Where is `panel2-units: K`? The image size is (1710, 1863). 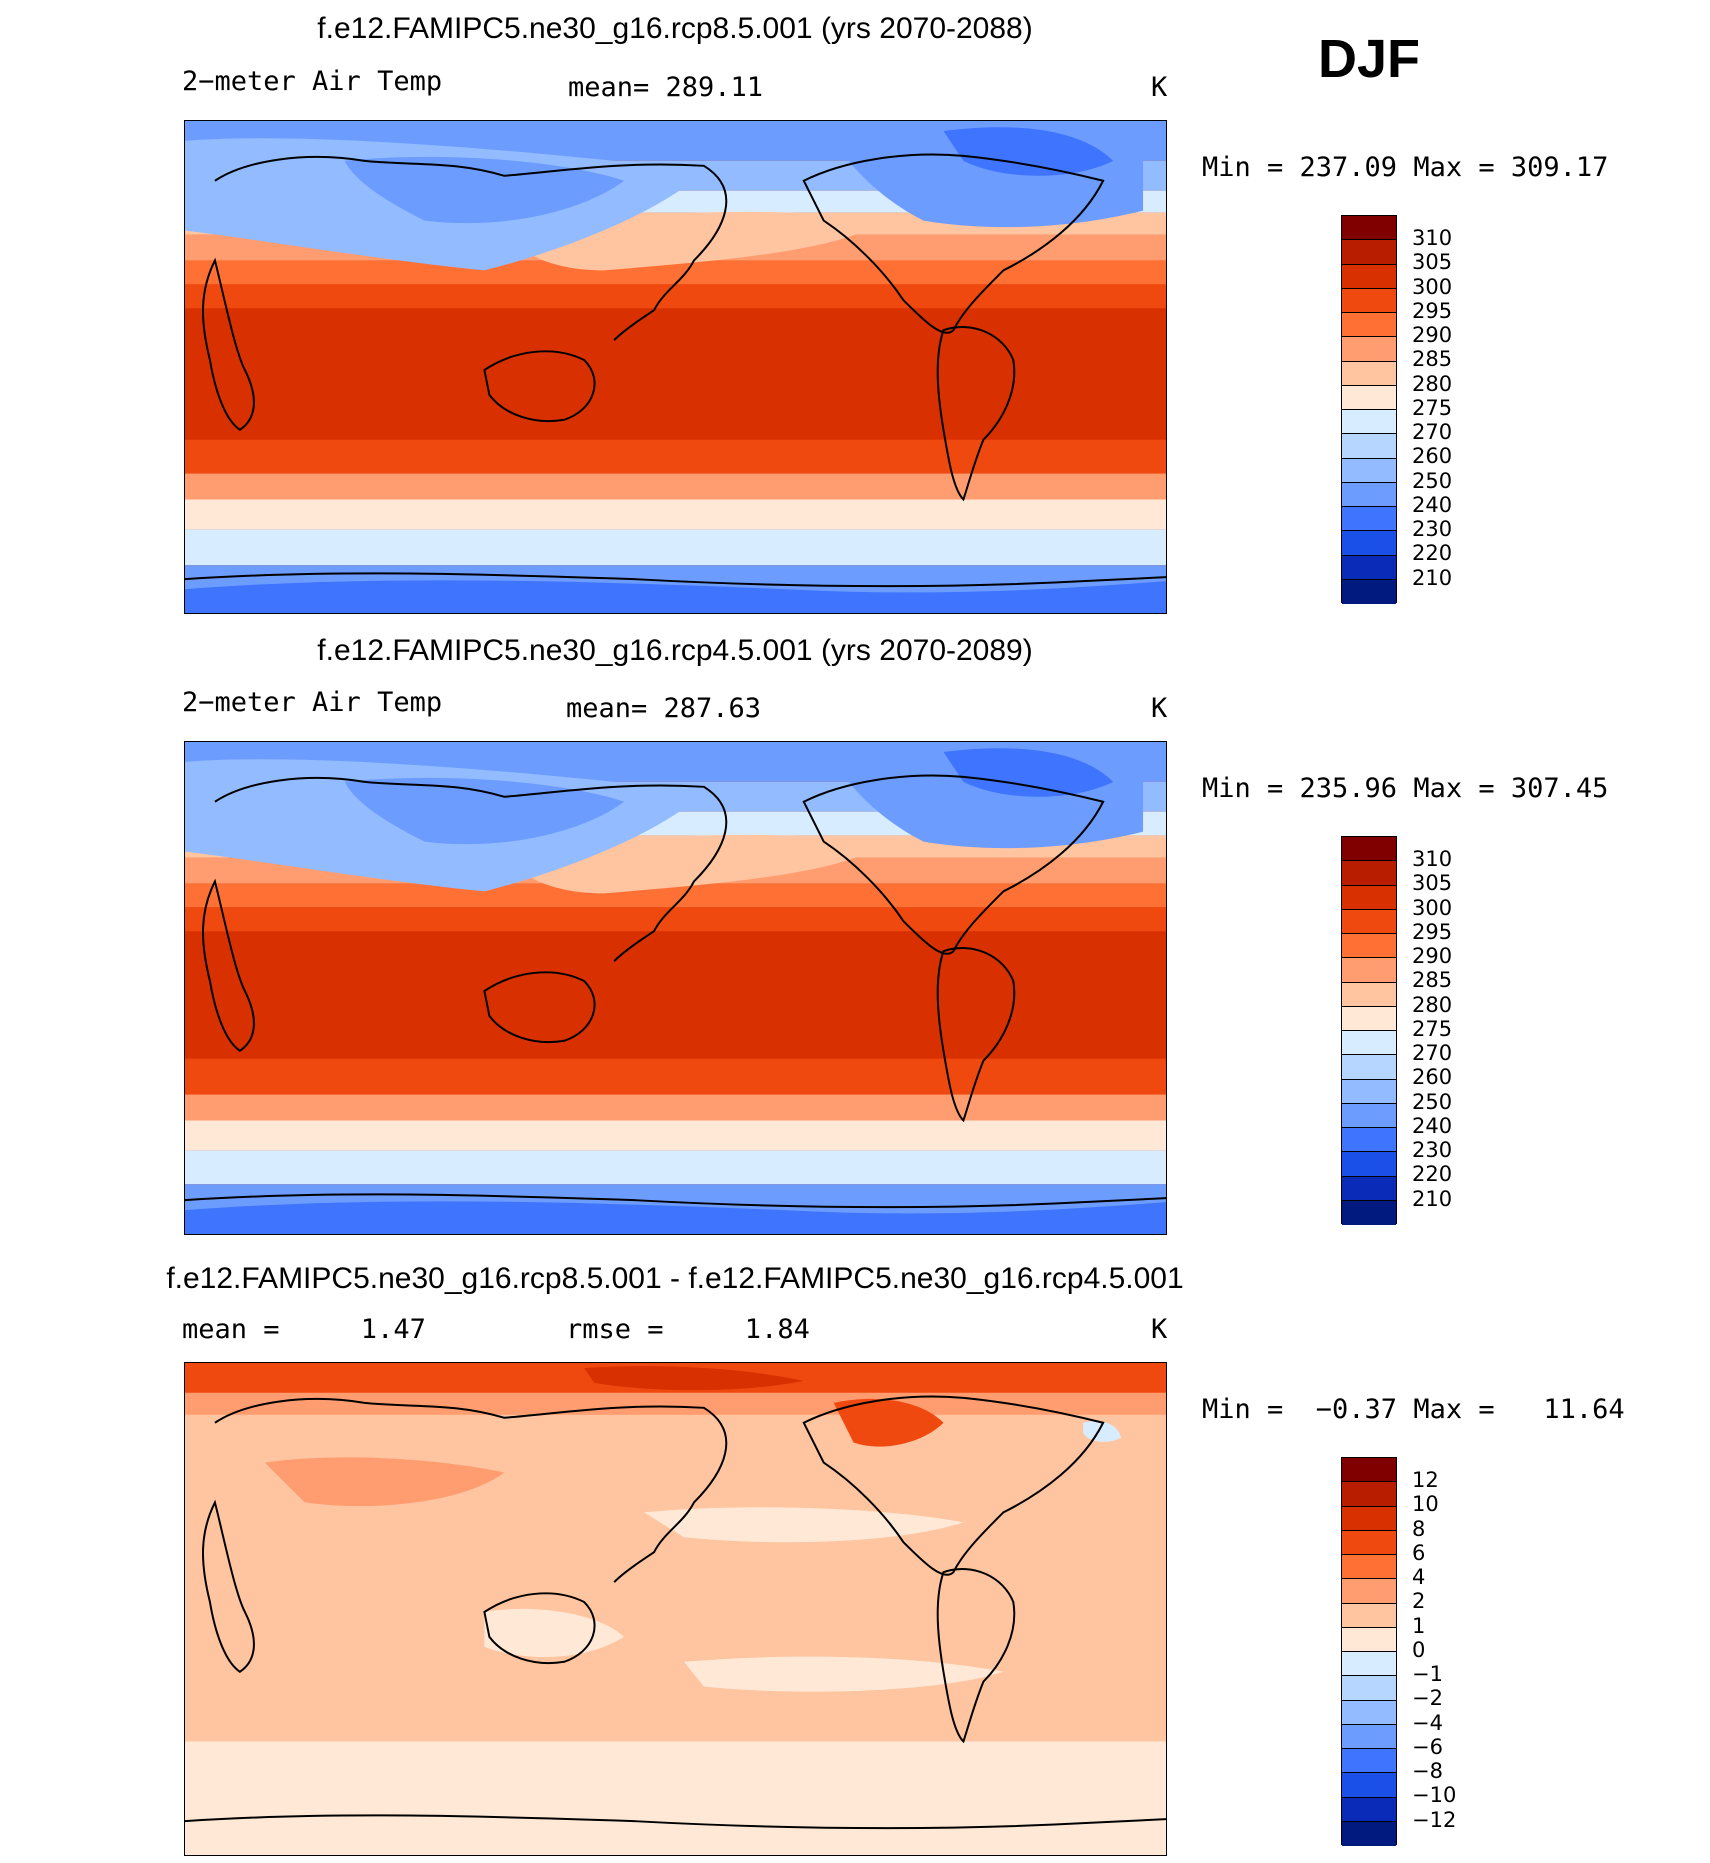
panel2-units: K is located at coordinates (1159, 708).